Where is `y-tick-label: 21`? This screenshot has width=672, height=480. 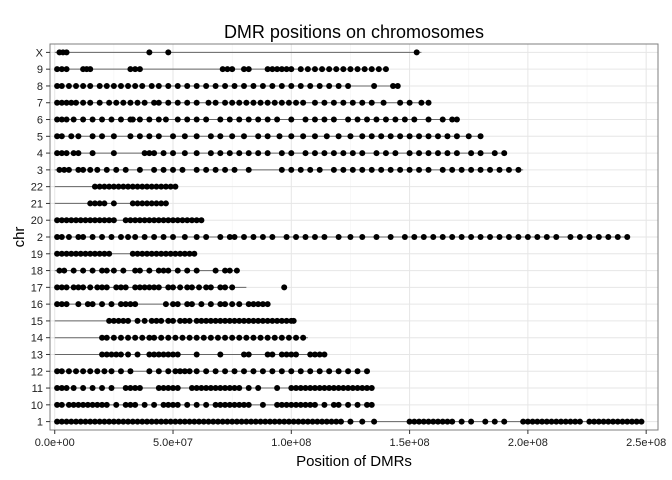 y-tick-label: 21 is located at coordinates (37, 204).